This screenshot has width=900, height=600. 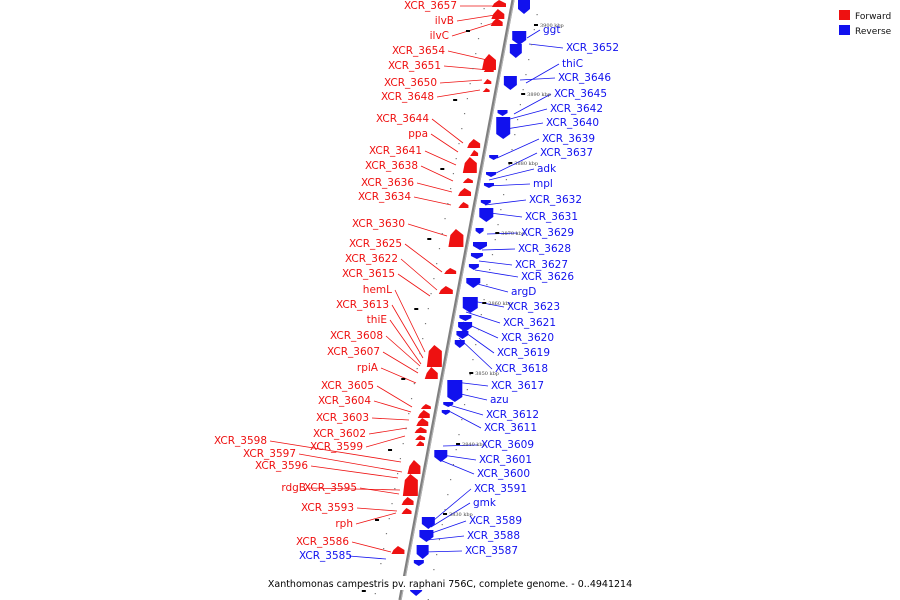 I want to click on reverse-gene-label: XCR_3639, so click(x=568, y=139).